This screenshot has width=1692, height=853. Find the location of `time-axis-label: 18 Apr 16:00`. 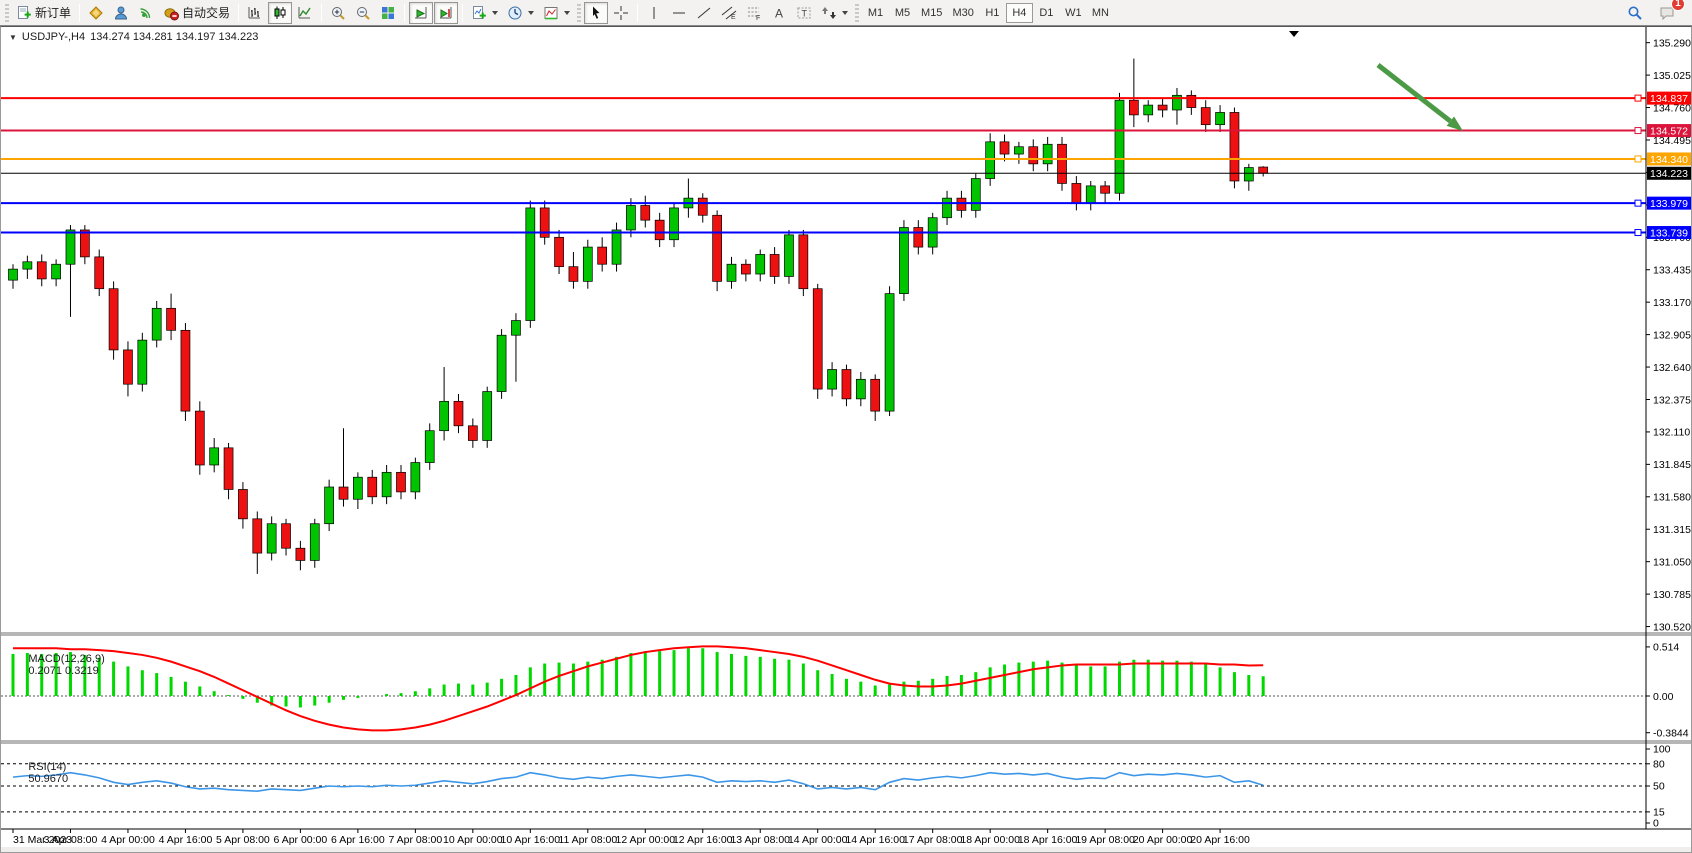

time-axis-label: 18 Apr 16:00 is located at coordinates (1048, 840).